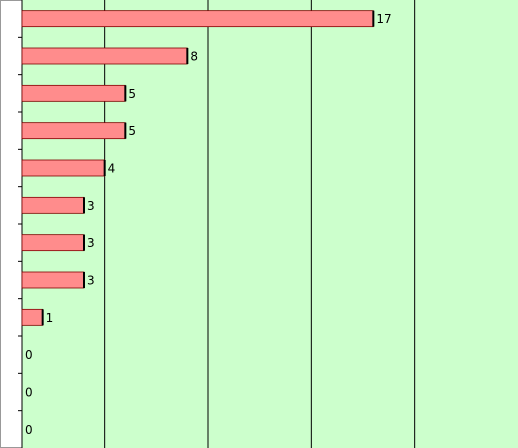 The width and height of the screenshot is (518, 448). Describe the element at coordinates (112, 169) in the screenshot. I see `value-label: 4` at that location.